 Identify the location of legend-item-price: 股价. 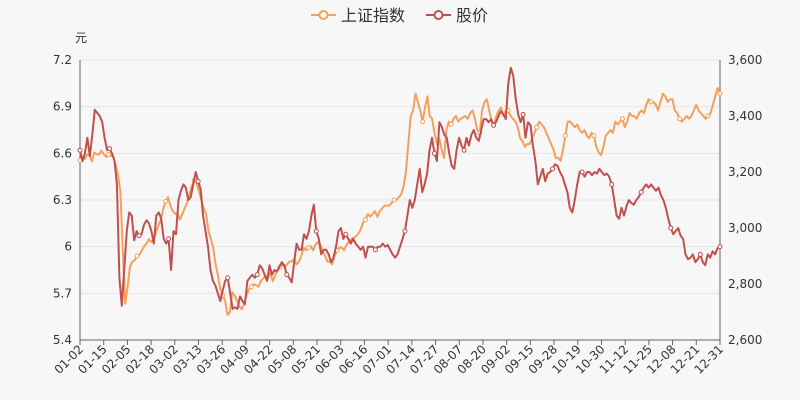
(457, 15).